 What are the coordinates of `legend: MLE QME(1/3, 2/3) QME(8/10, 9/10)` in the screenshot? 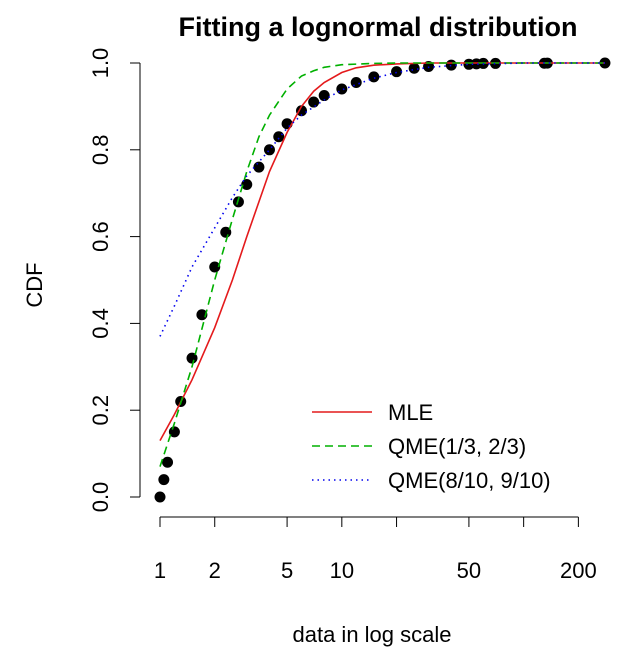 It's located at (431, 446).